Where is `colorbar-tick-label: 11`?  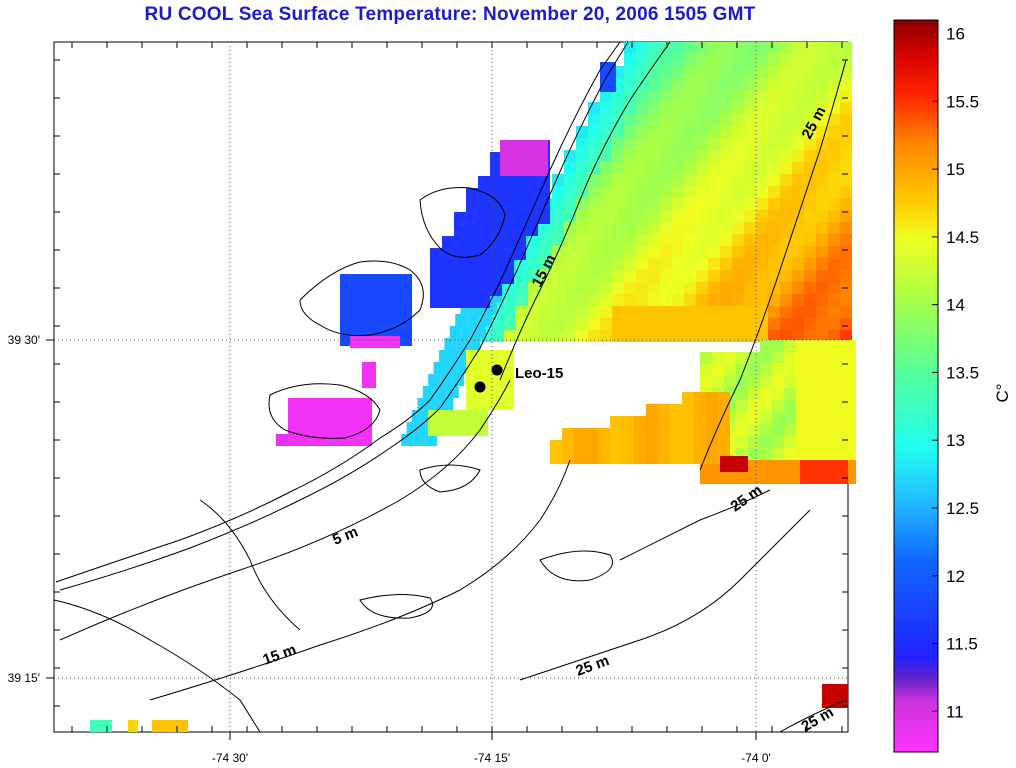 colorbar-tick-label: 11 is located at coordinates (955, 711).